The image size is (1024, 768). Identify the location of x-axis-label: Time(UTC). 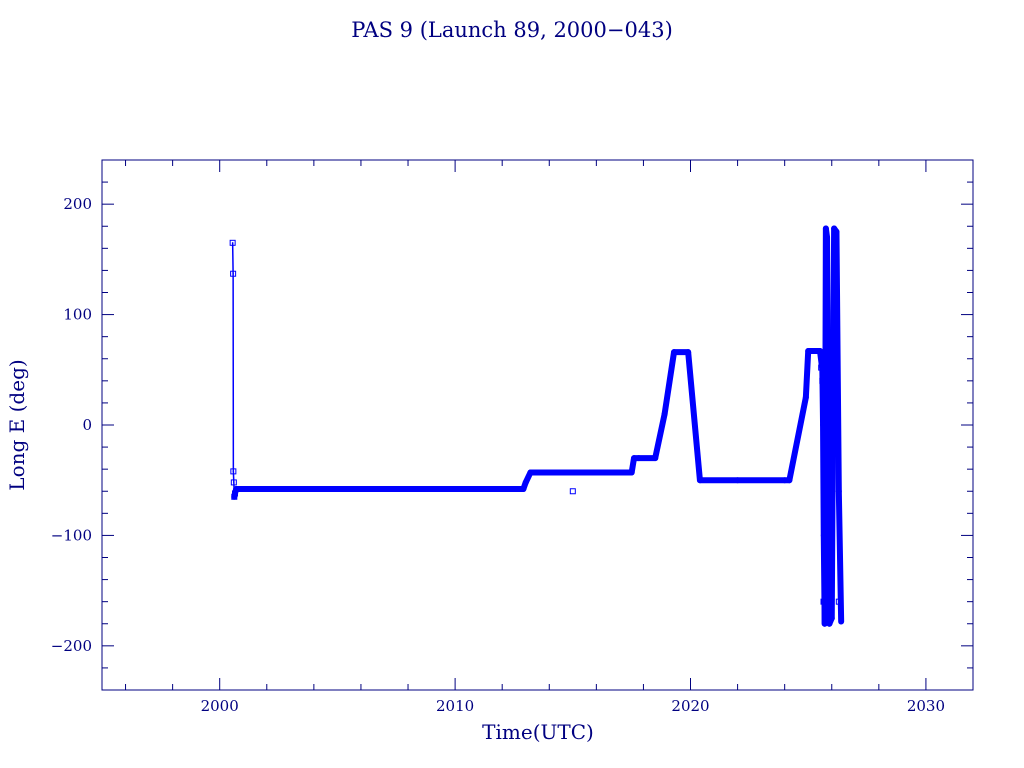
(538, 732).